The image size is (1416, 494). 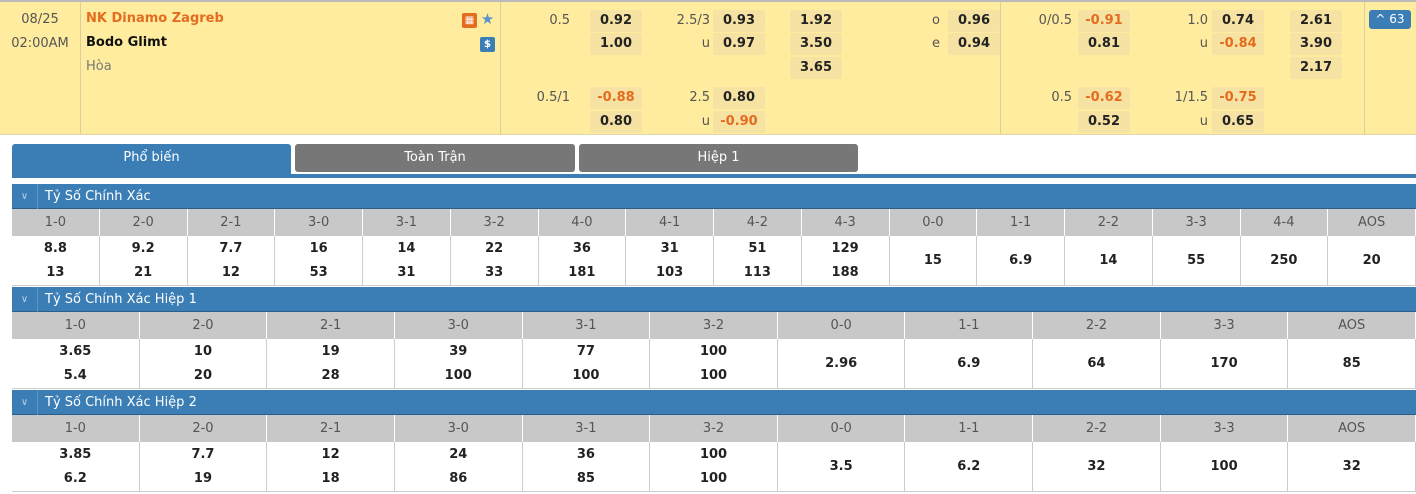 I want to click on odds-value: 0.81, so click(x=1104, y=44).